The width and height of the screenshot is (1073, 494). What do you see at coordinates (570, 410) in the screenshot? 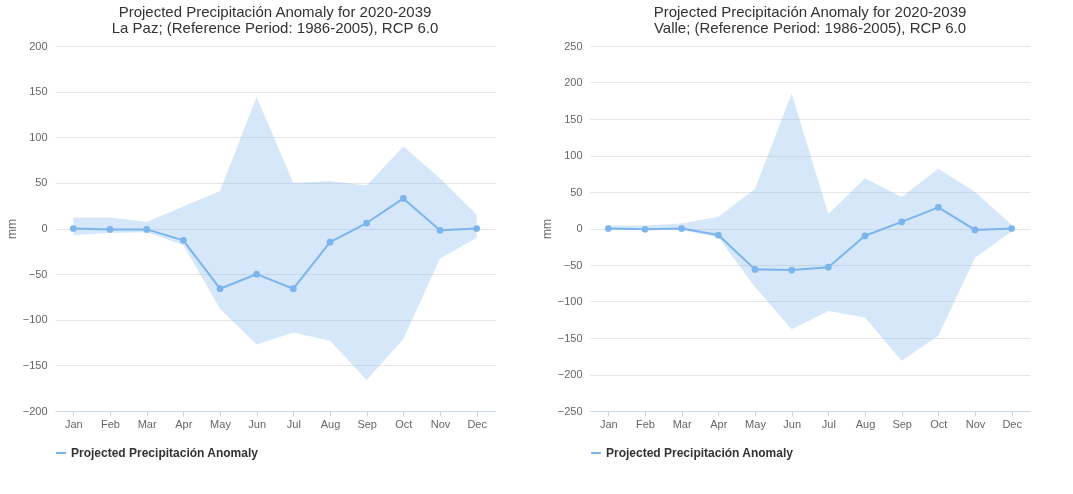
I see `y-tick-label: −250` at bounding box center [570, 410].